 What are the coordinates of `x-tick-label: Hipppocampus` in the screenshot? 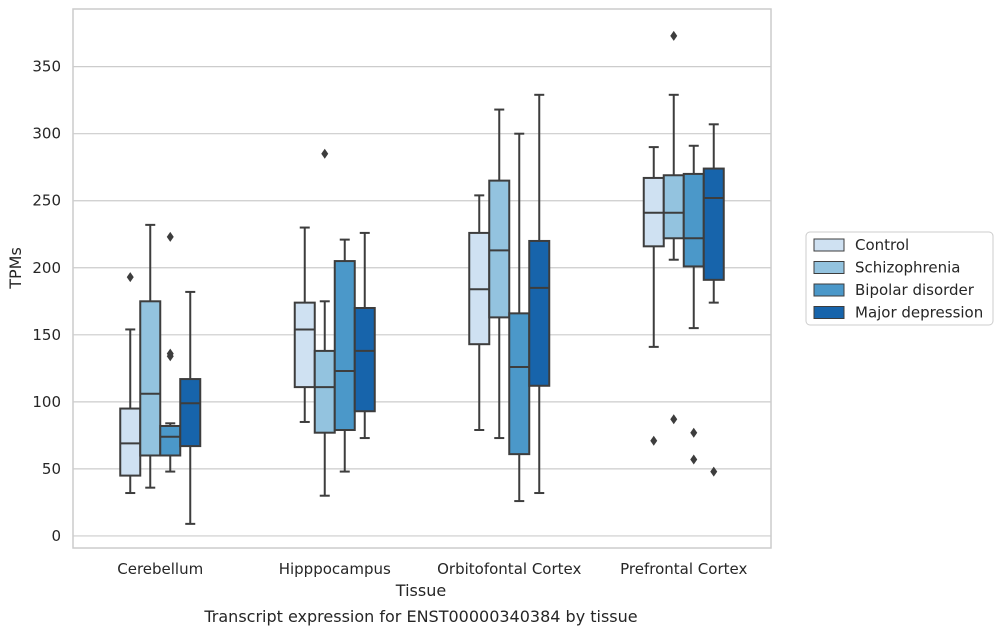 It's located at (335, 569).